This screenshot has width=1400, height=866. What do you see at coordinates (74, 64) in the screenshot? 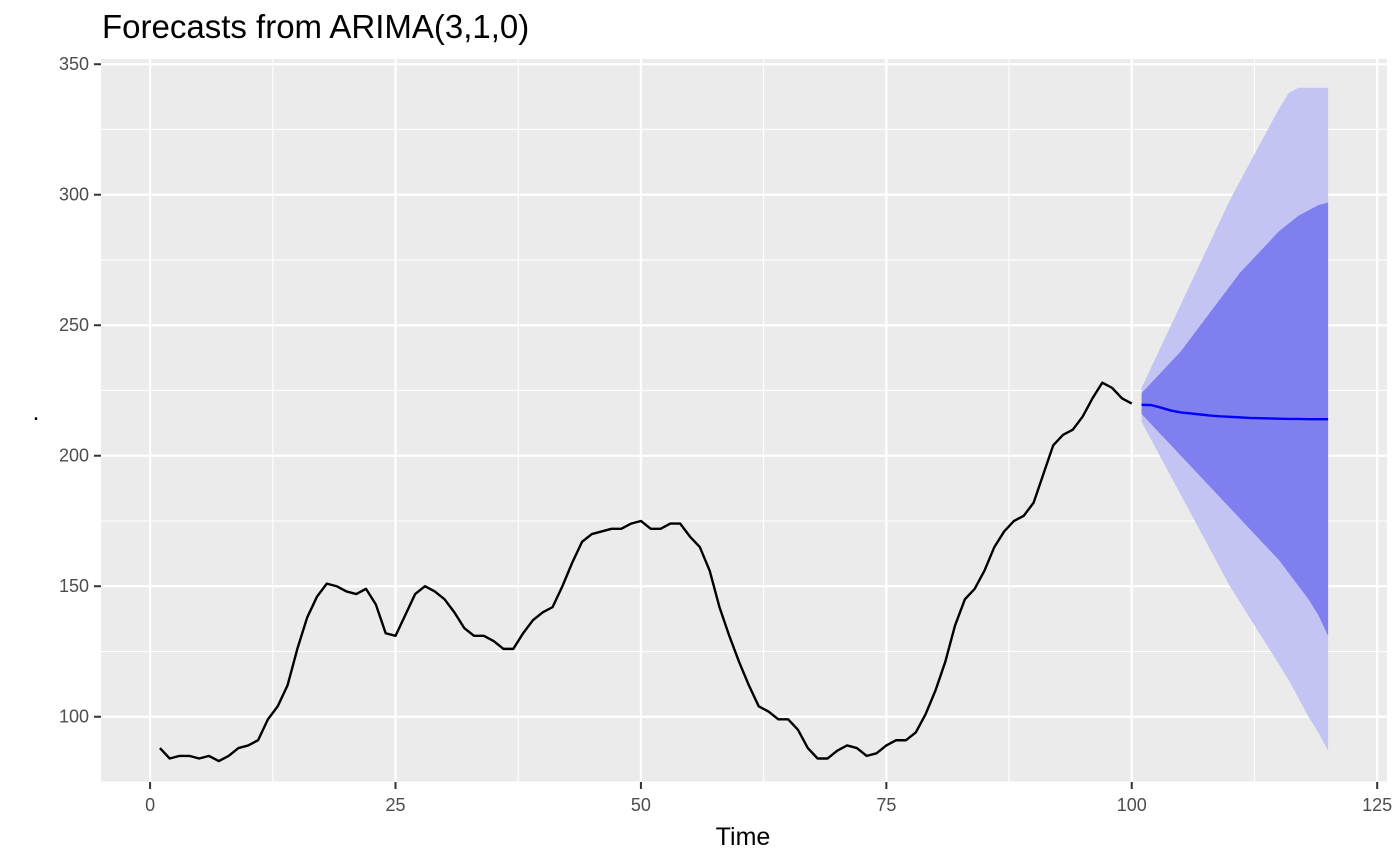
I see `y-tick-label: 350` at bounding box center [74, 64].